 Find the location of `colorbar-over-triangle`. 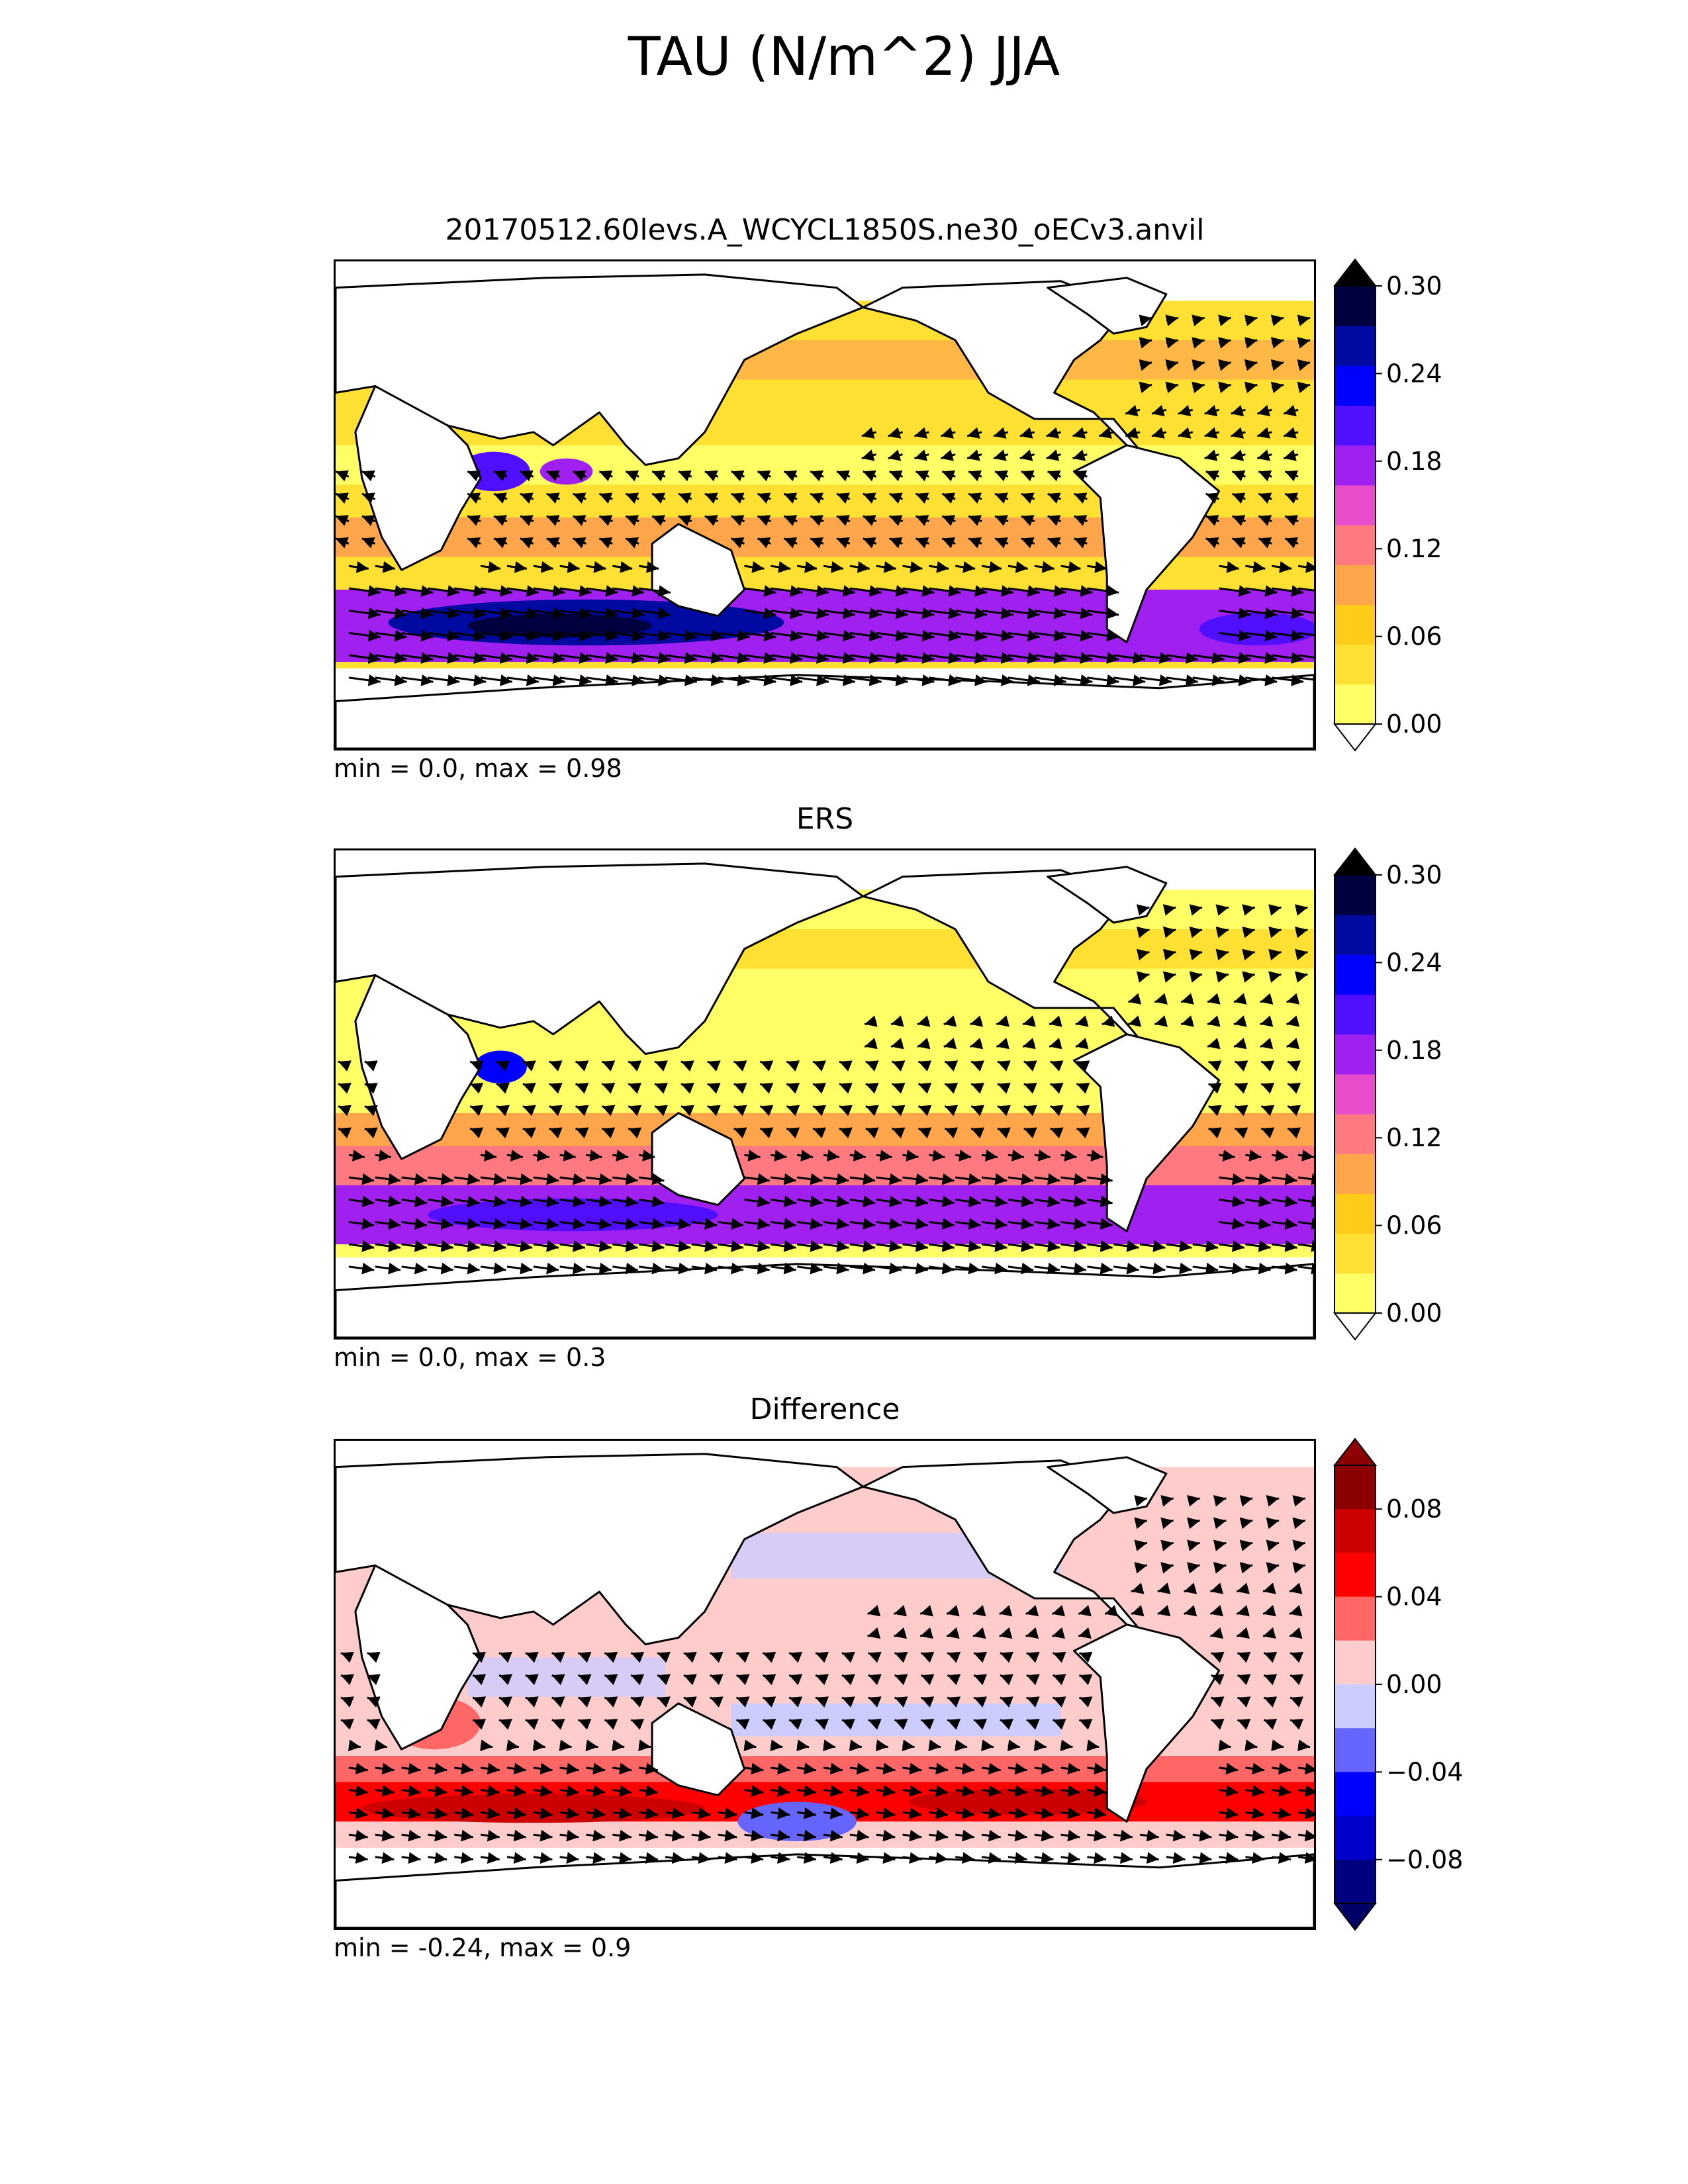

colorbar-over-triangle is located at coordinates (1355, 1451).